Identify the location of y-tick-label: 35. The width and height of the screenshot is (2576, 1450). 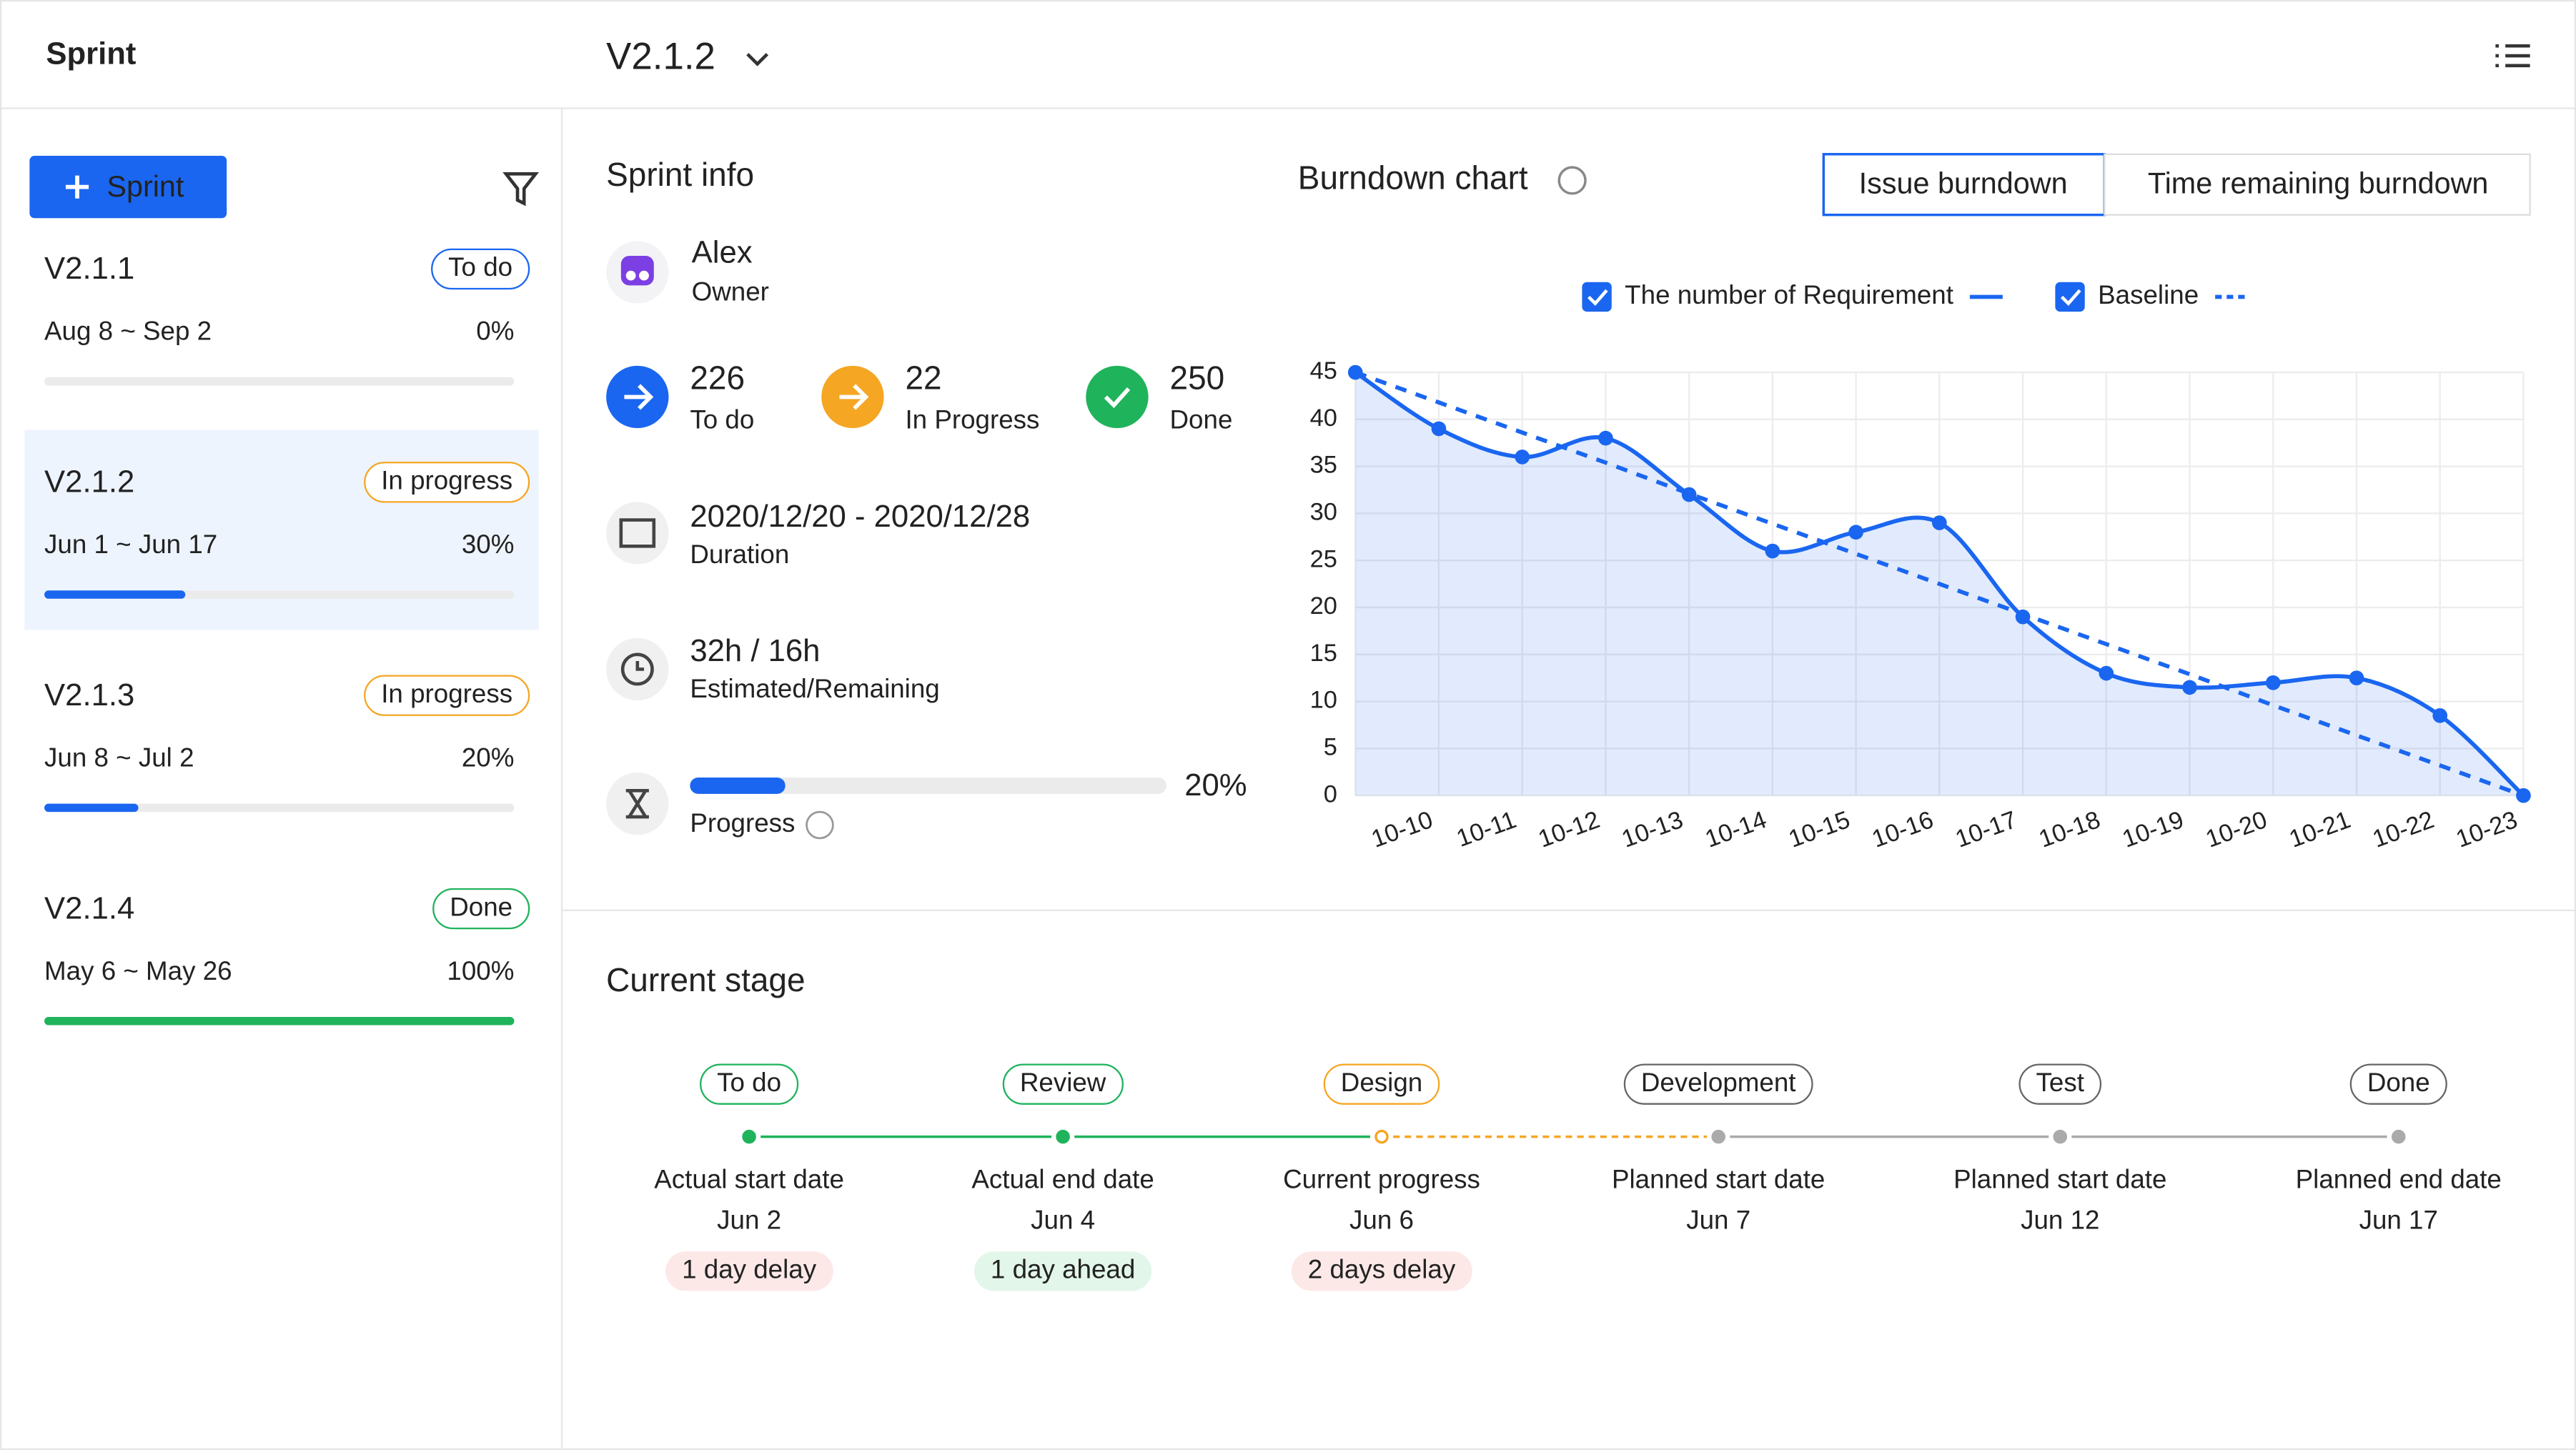
(1324, 466).